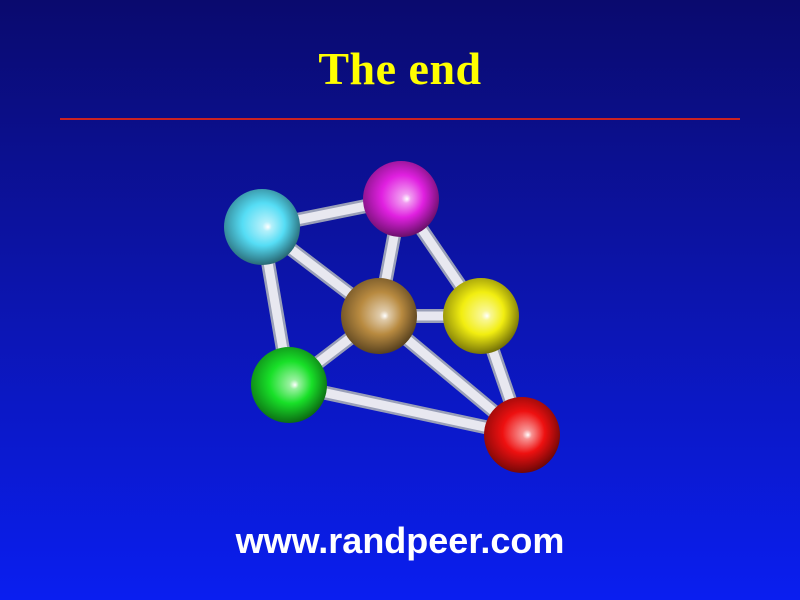 The width and height of the screenshot is (800, 600). I want to click on bond-green-red, so click(405, 410).